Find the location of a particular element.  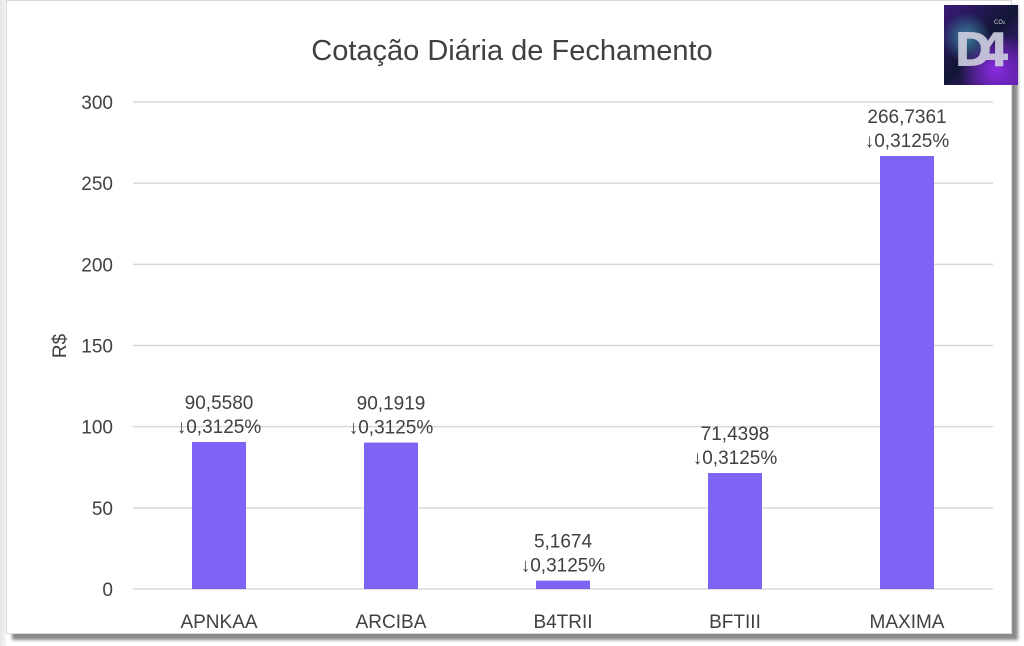

x-tick-label: BFTIII is located at coordinates (735, 622).